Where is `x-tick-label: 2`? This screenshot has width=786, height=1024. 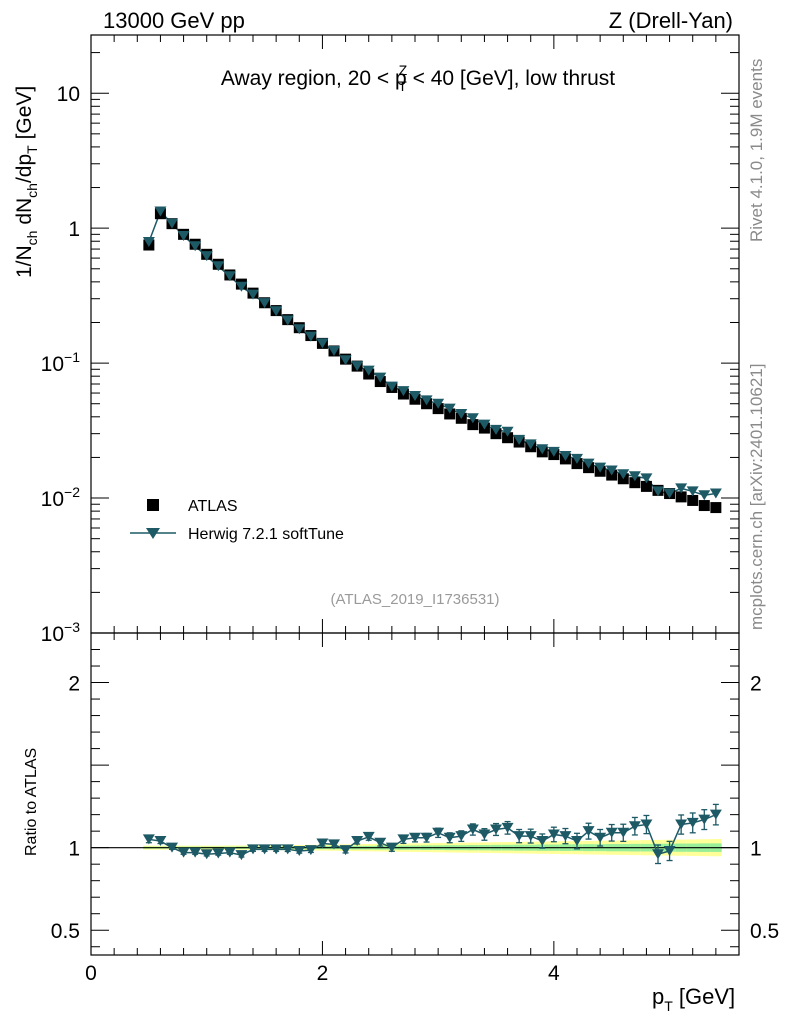
x-tick-label: 2 is located at coordinates (323, 973).